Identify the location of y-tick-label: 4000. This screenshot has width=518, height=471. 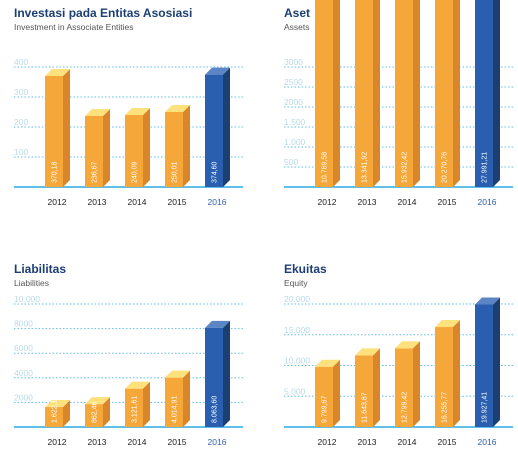
(23, 373).